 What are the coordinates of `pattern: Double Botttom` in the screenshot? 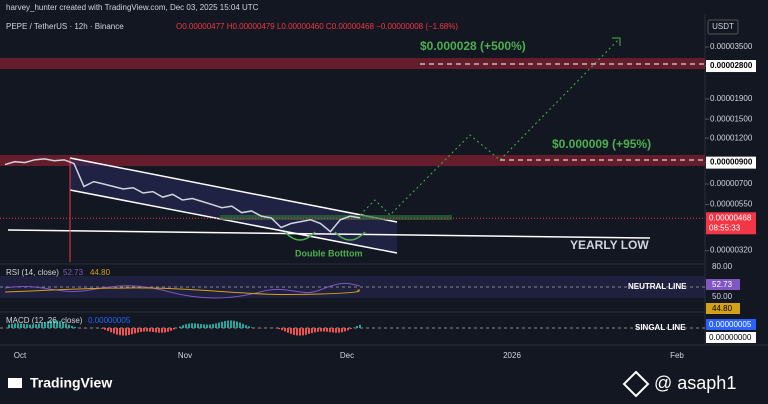 It's located at (329, 253).